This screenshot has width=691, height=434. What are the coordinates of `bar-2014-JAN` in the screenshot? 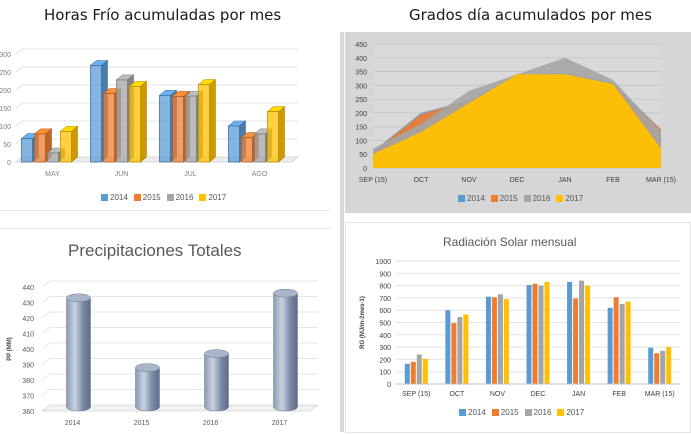 It's located at (570, 332).